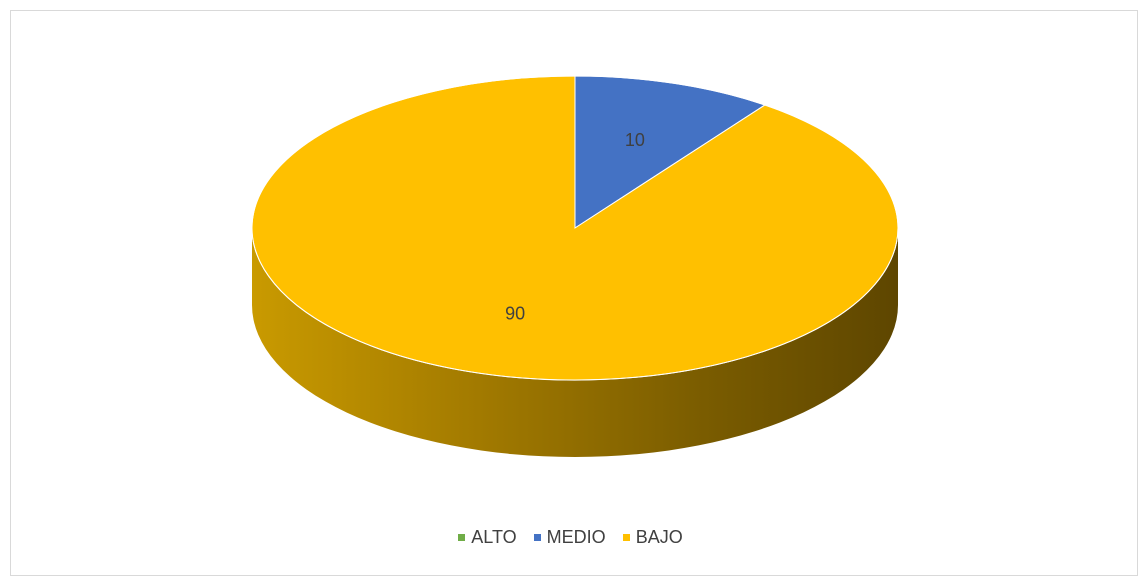 Image resolution: width=1141 pixels, height=579 pixels. I want to click on legend-swatch-medio, so click(537, 537).